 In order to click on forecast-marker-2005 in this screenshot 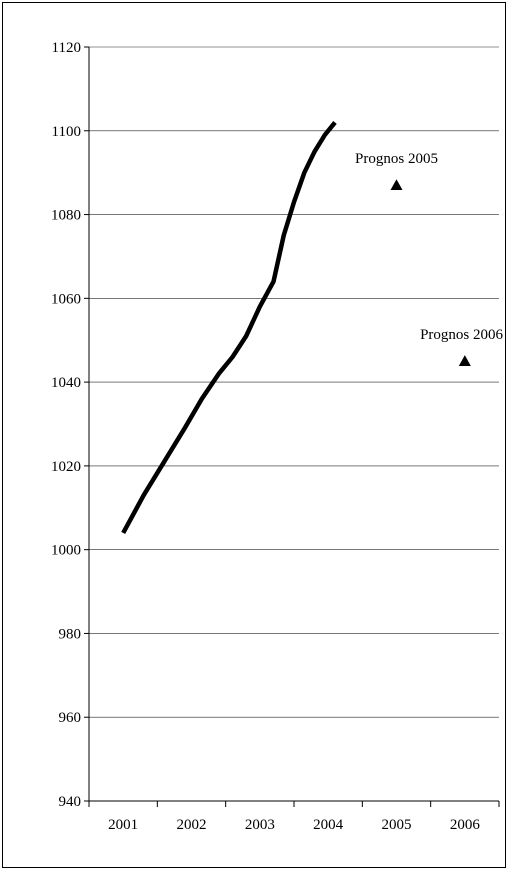, I will do `click(396, 185)`.